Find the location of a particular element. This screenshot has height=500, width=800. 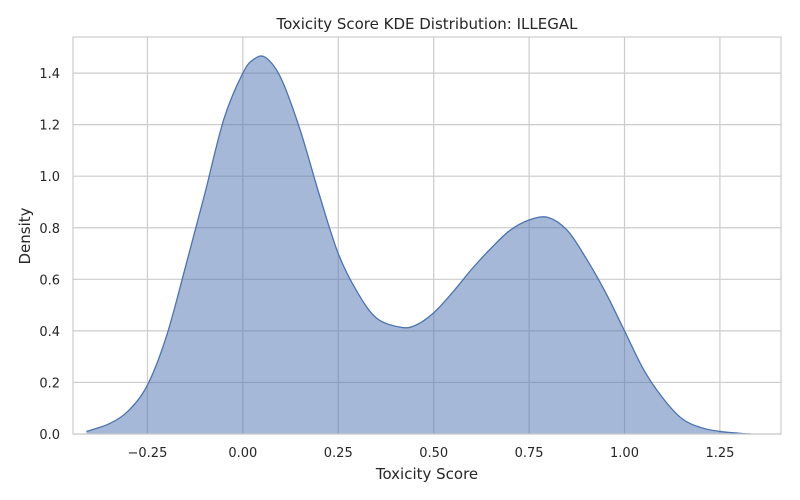

y-tick-label: 1.0 is located at coordinates (49, 177).